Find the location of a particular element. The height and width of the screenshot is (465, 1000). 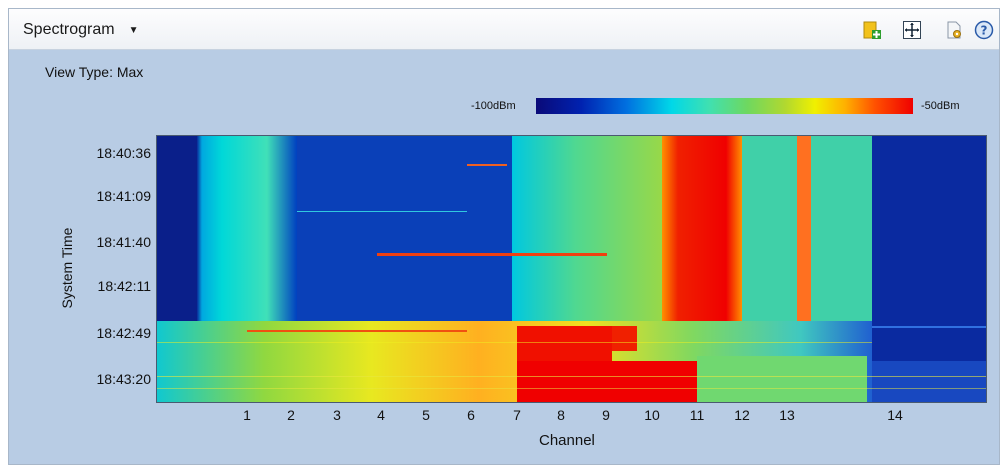

view-selector-dropdown: Spectrogram ▼ is located at coordinates (81, 30).